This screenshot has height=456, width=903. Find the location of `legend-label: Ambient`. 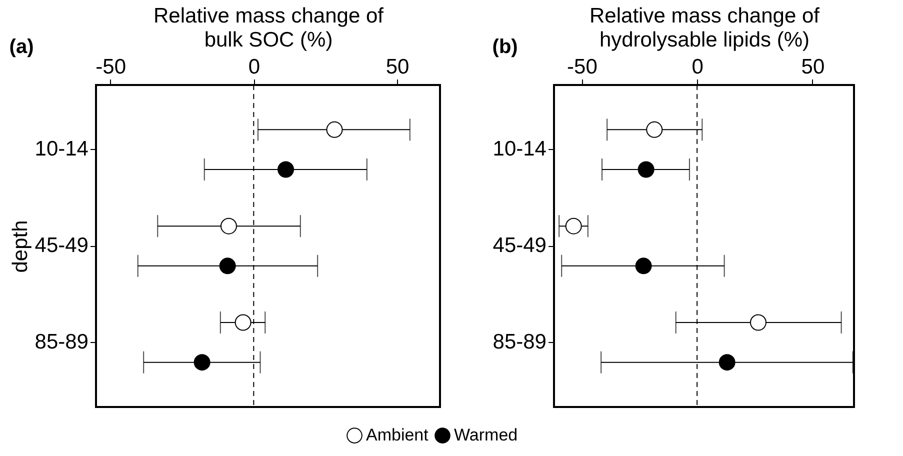

legend-label: Ambient is located at coordinates (397, 435).